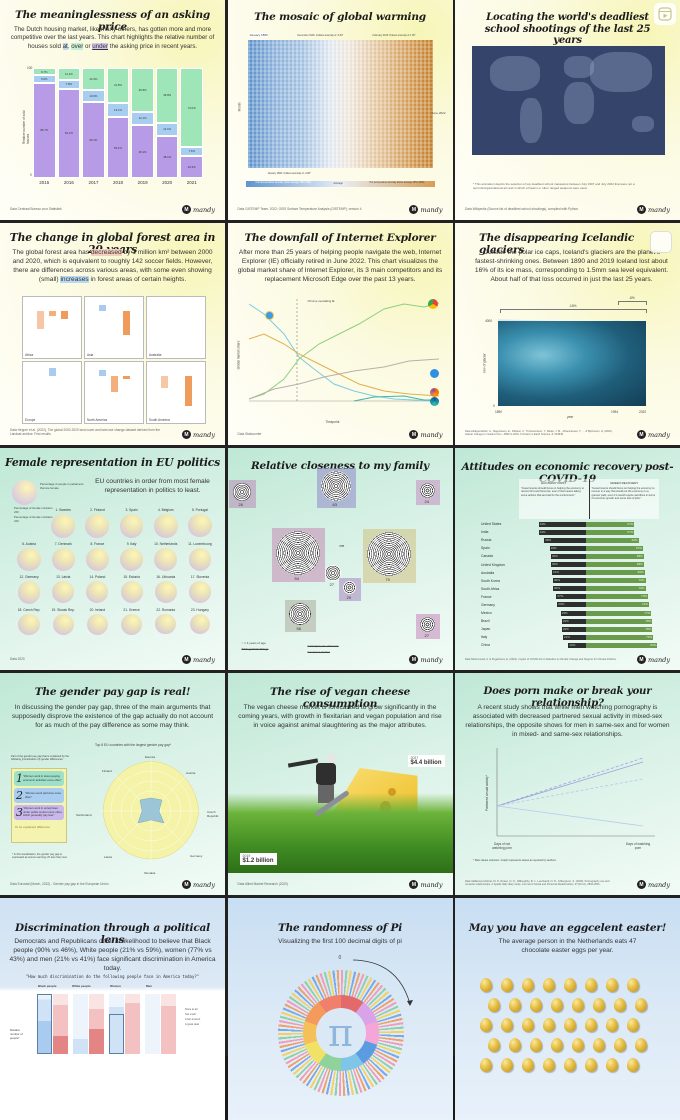  What do you see at coordinates (116, 1024) in the screenshot?
I see `bar-democrat-women` at bounding box center [116, 1024].